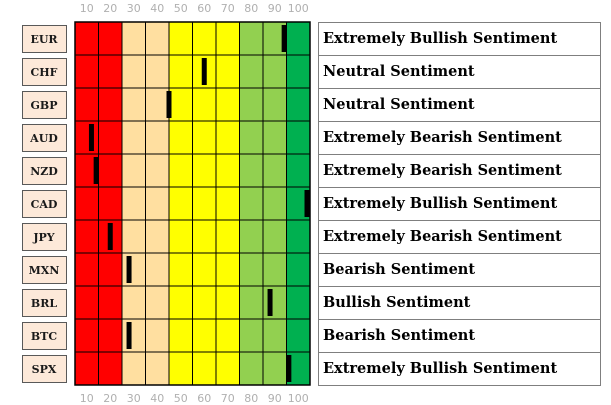  I want to click on row-label: CHF, so click(44, 72).